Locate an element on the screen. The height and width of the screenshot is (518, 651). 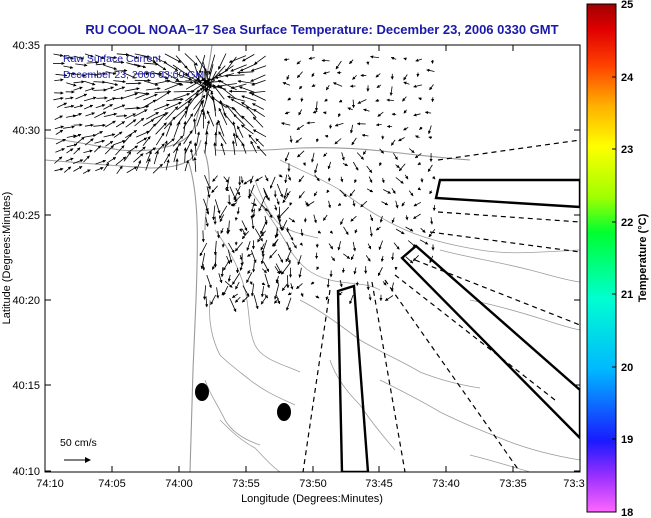
x-tick-label: 73:50 is located at coordinates (313, 484).